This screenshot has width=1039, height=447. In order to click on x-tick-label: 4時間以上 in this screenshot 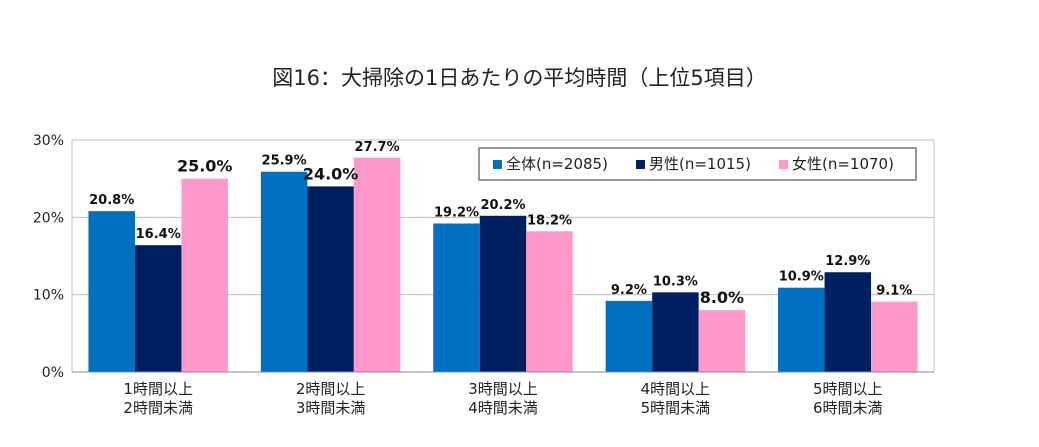, I will do `click(676, 389)`.